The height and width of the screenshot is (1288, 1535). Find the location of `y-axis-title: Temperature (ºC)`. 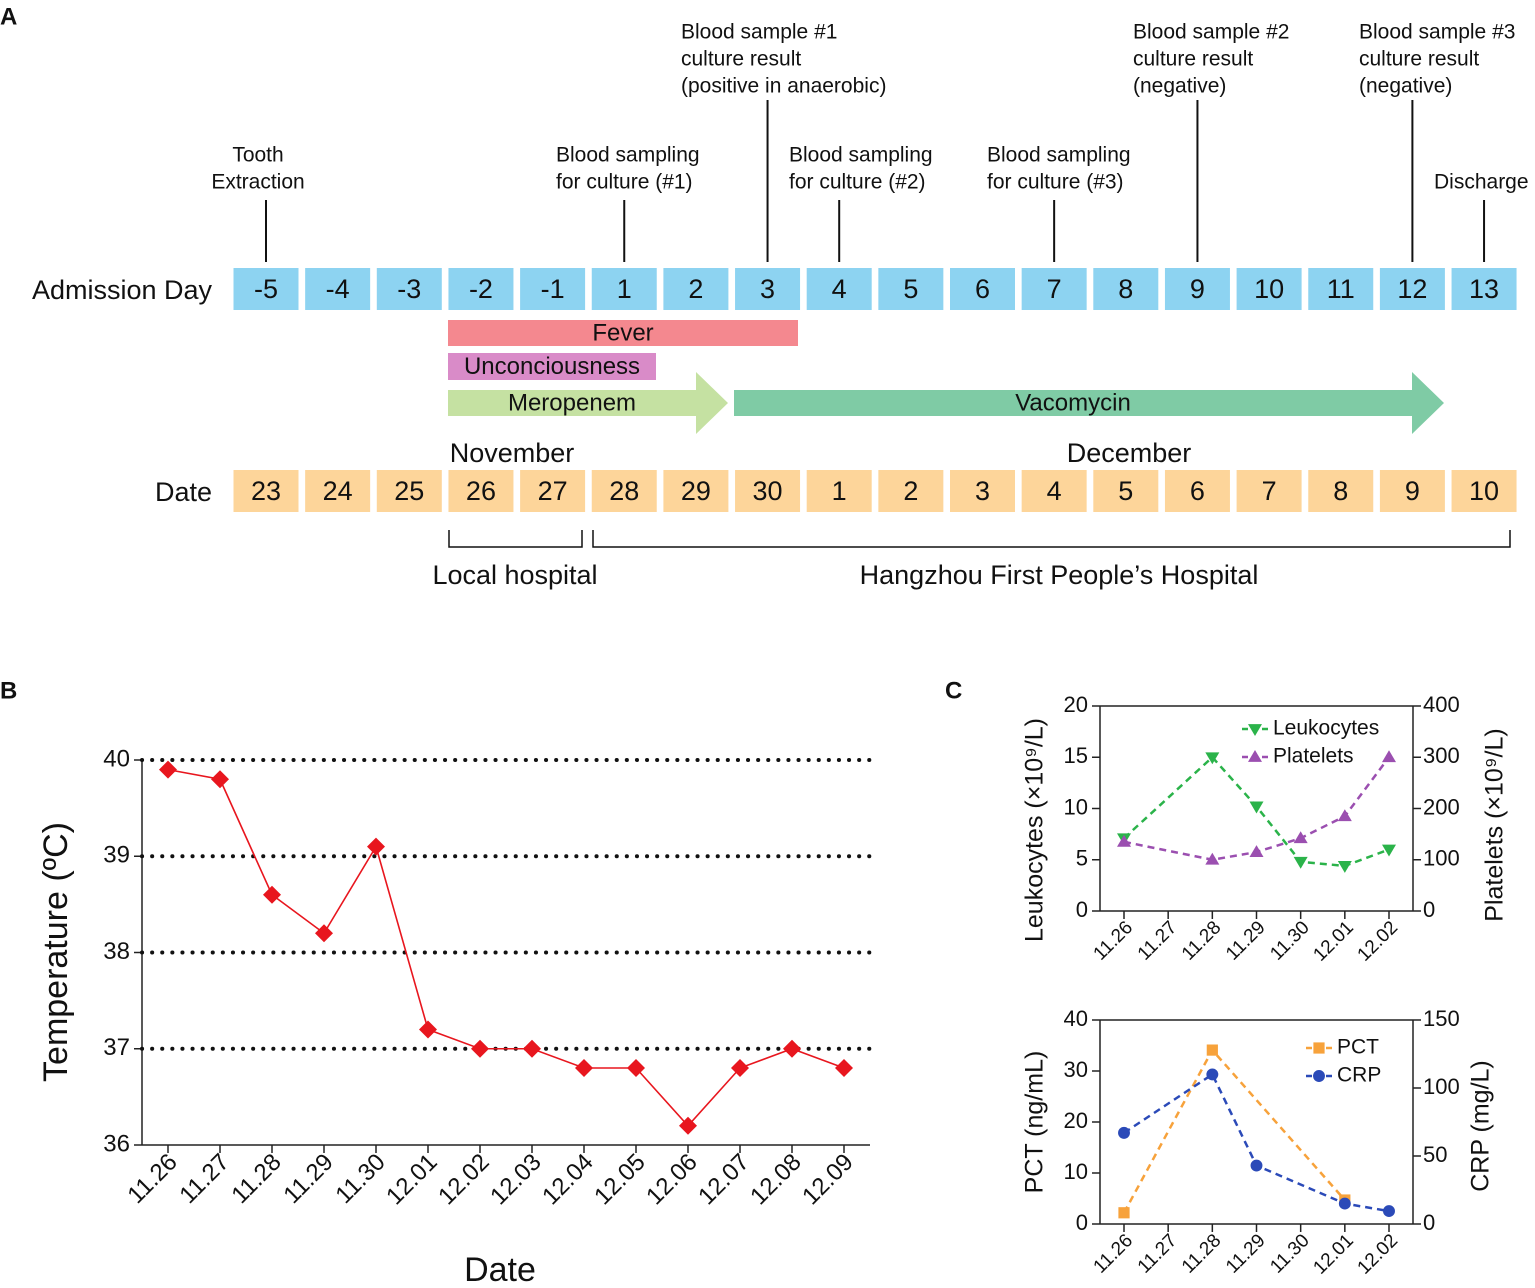

y-axis-title: Temperature (ºC) is located at coordinates (56, 952).